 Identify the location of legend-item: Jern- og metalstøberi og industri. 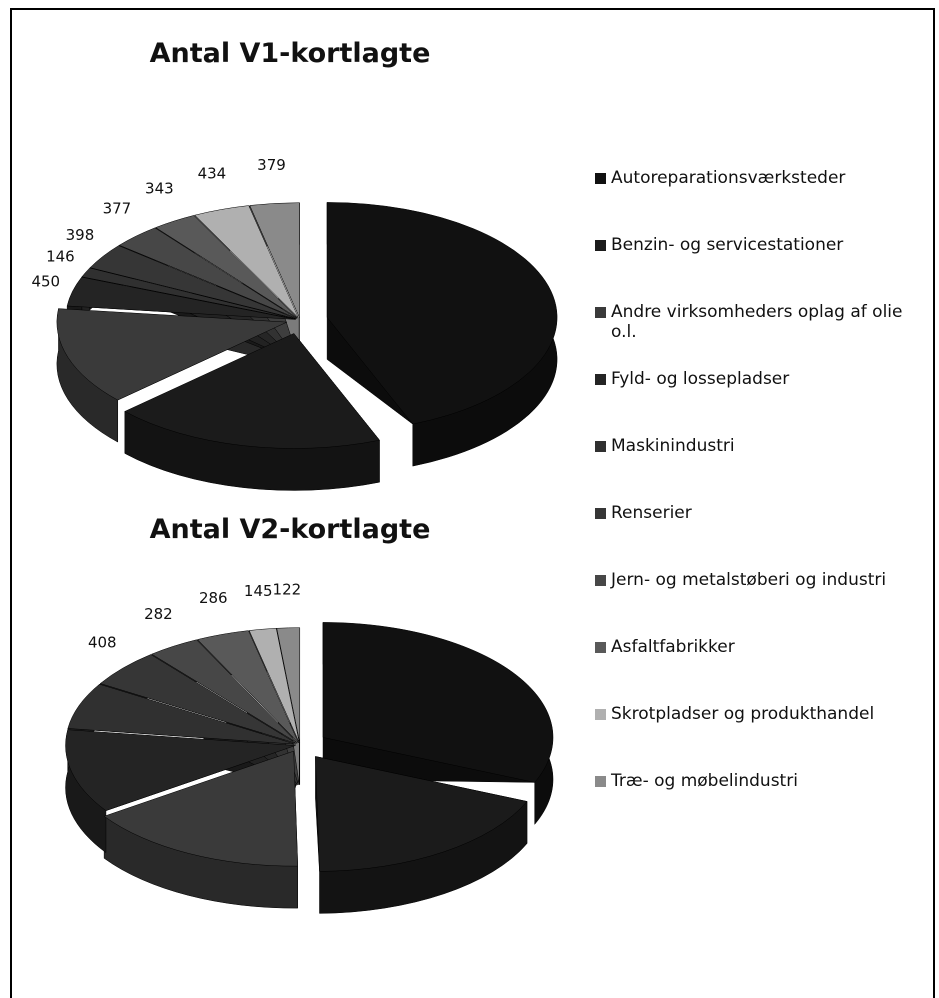
(760, 603).